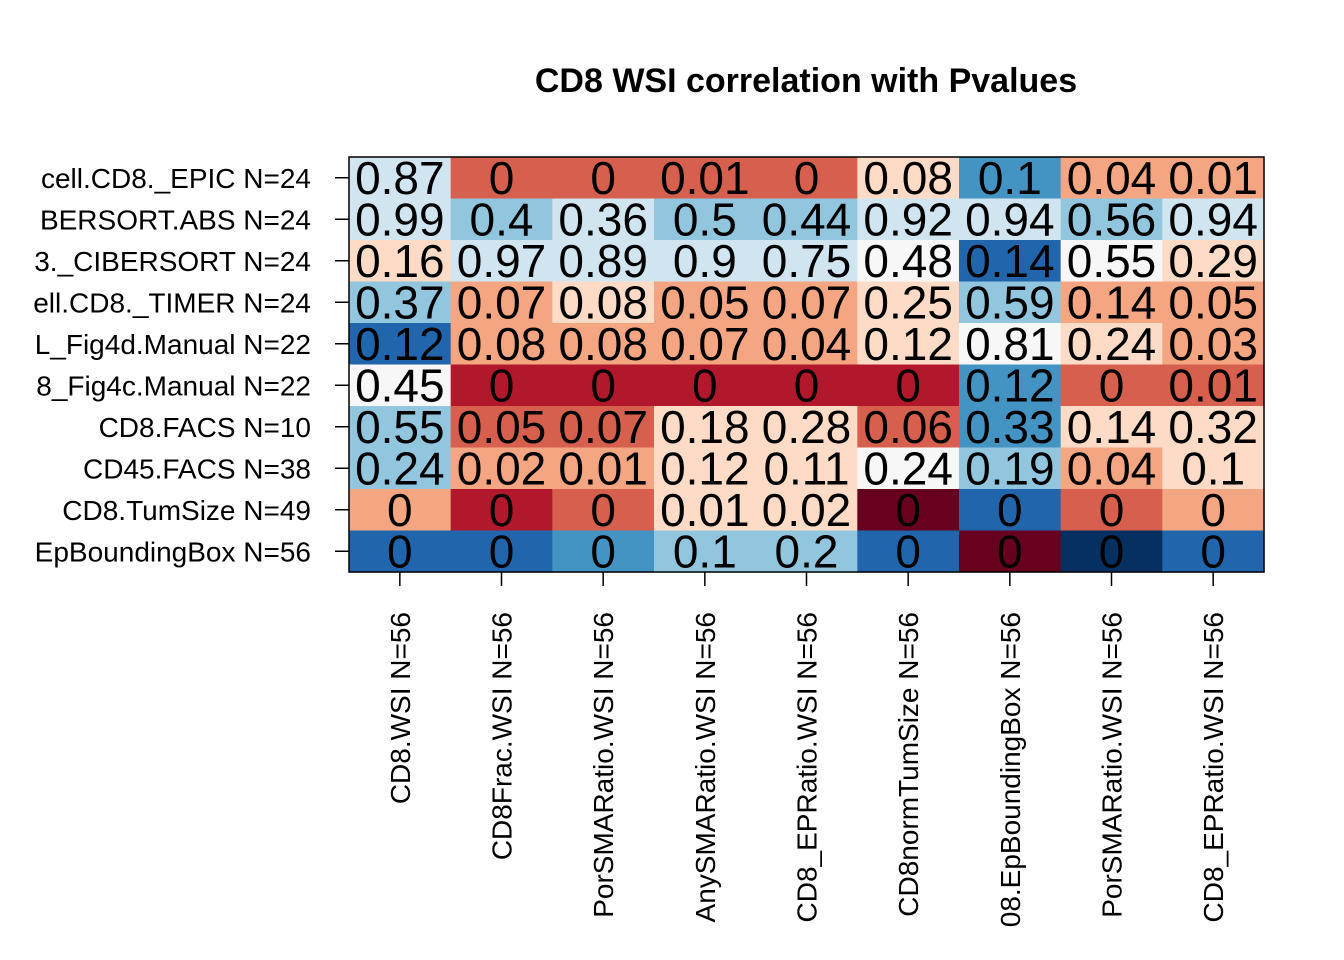 The image size is (1344, 960). What do you see at coordinates (502, 736) in the screenshot?
I see `column-label: CD8Frac.WSI N=56` at bounding box center [502, 736].